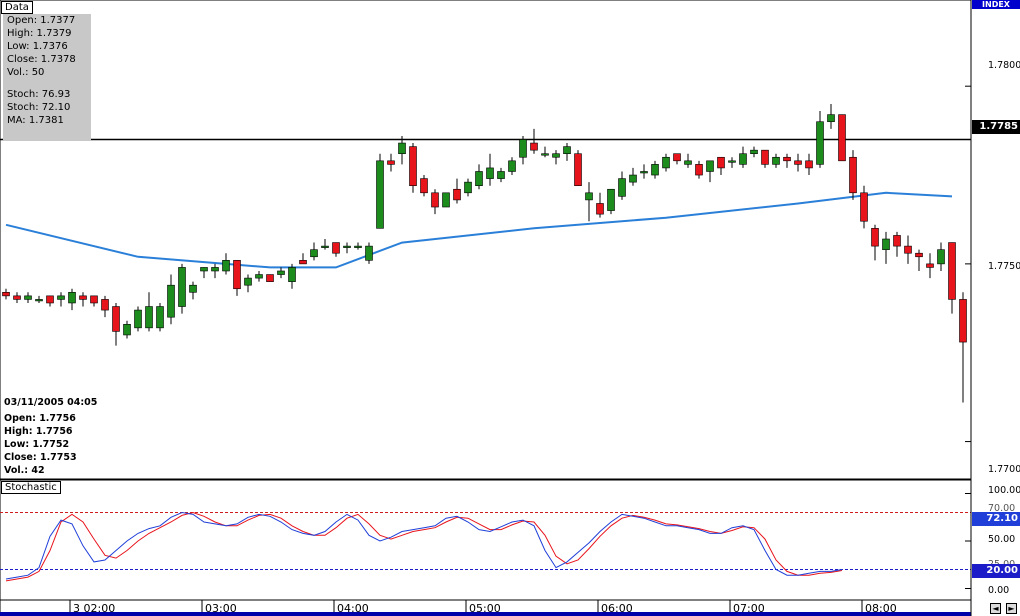 Image resolution: width=1020 pixels, height=616 pixels. What do you see at coordinates (1004, 490) in the screenshot?
I see `stoch-tick-label: 100.00` at bounding box center [1004, 490].